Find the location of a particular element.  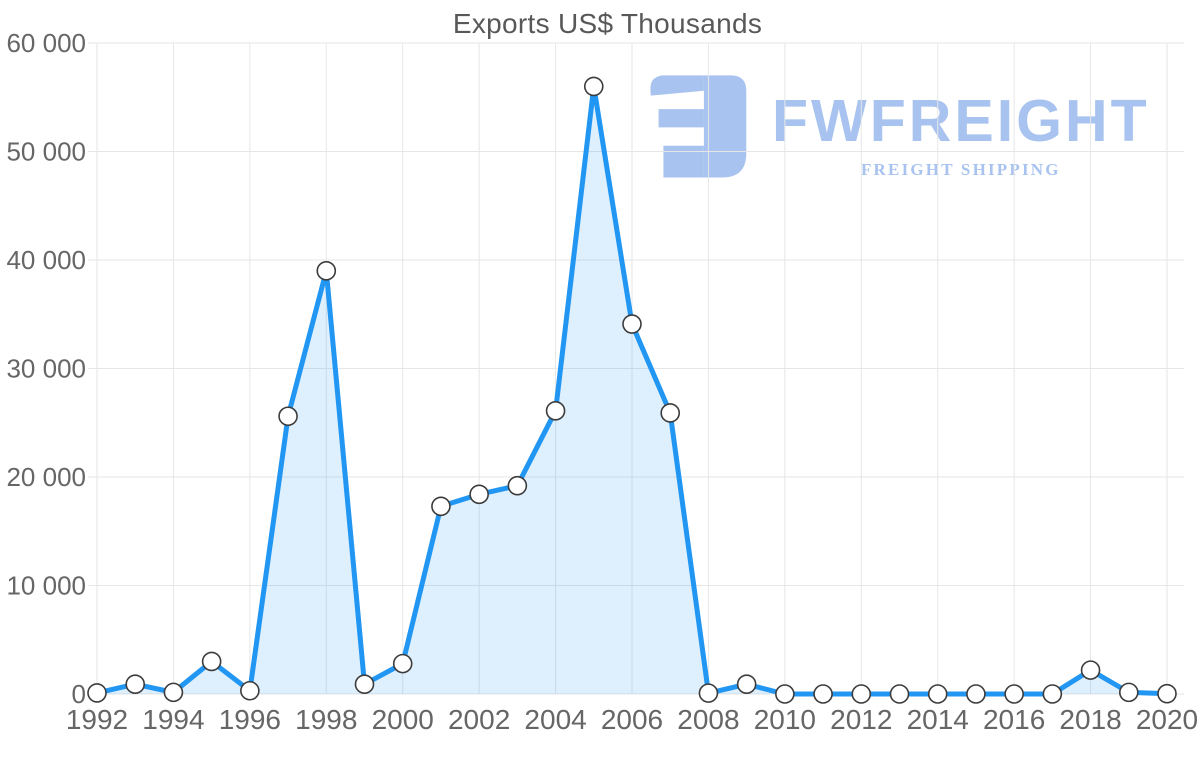

x-tick-label: 2010 is located at coordinates (785, 719).